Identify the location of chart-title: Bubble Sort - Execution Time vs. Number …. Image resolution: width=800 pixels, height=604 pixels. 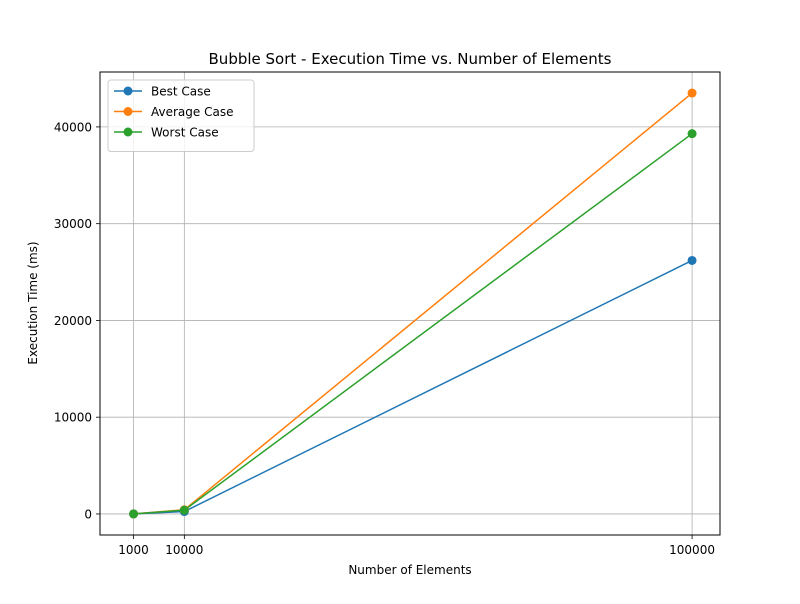
(410, 59).